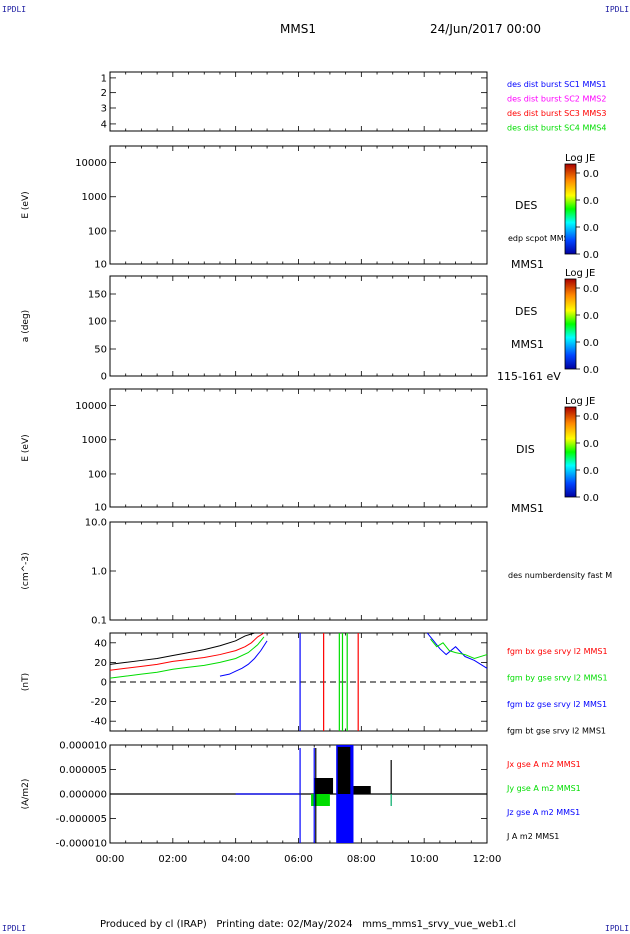  I want to click on corner-mark-br: IPDLI, so click(617, 928).